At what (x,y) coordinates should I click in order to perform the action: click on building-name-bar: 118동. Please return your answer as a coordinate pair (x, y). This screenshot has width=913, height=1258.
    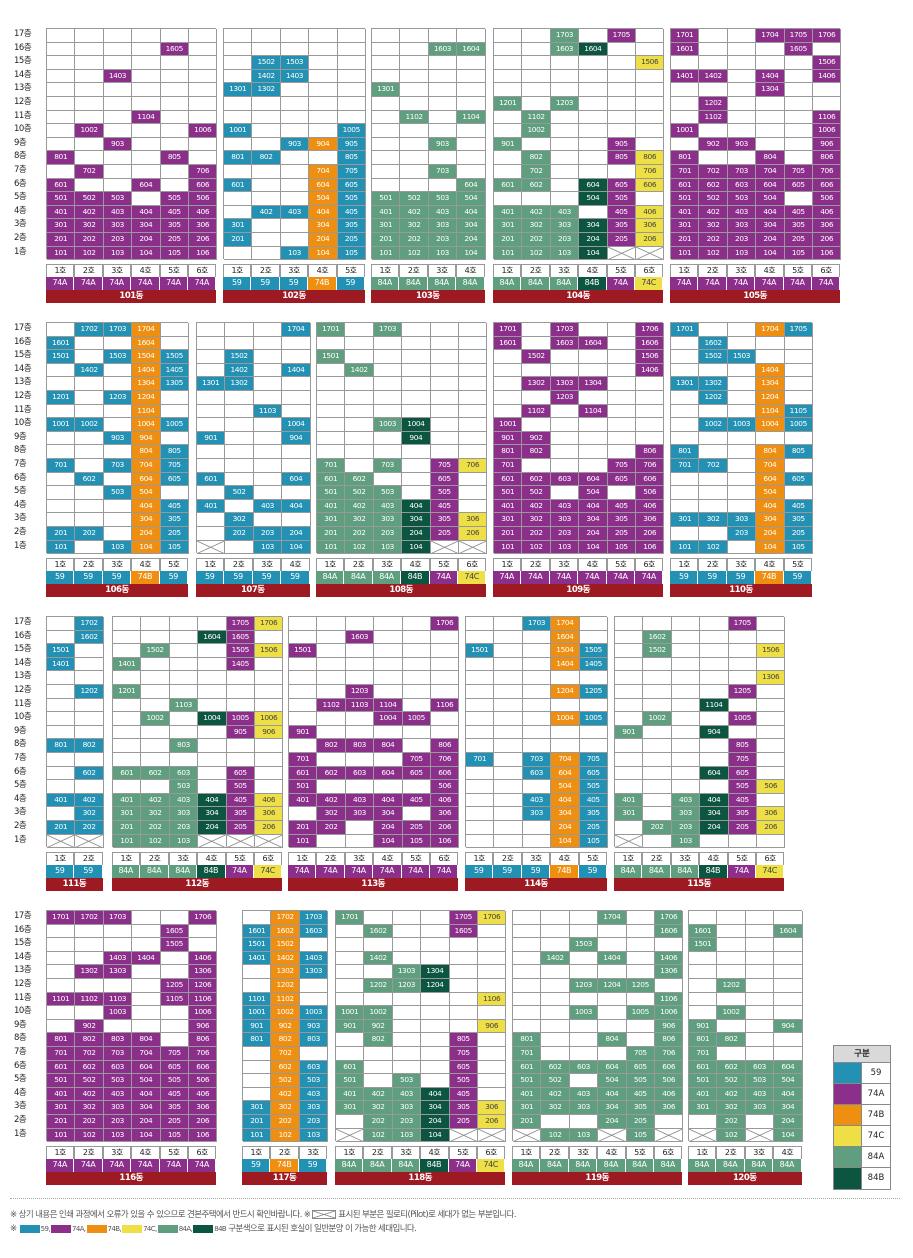
    Looking at the image, I should click on (420, 1179).